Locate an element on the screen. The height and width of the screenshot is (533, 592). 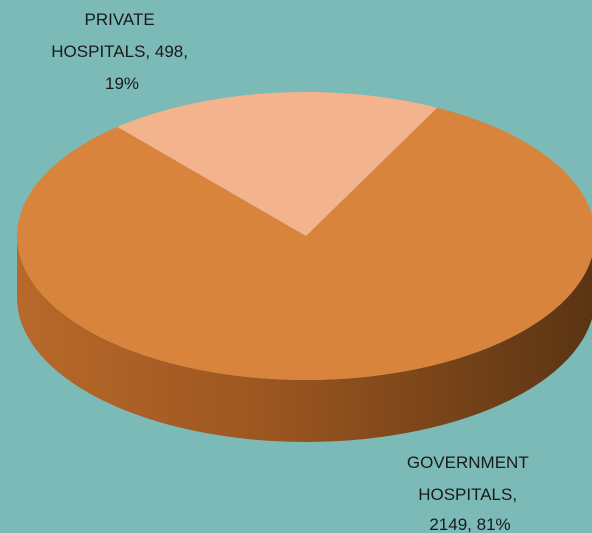
label-private-line-1: PRIVATE is located at coordinates (120, 19).